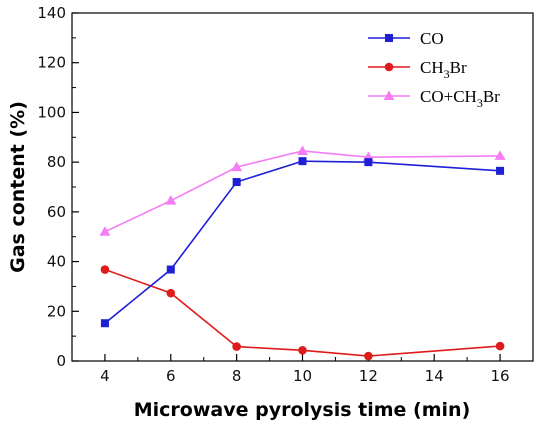  What do you see at coordinates (56, 212) in the screenshot?
I see `y-tick-label: 60` at bounding box center [56, 212].